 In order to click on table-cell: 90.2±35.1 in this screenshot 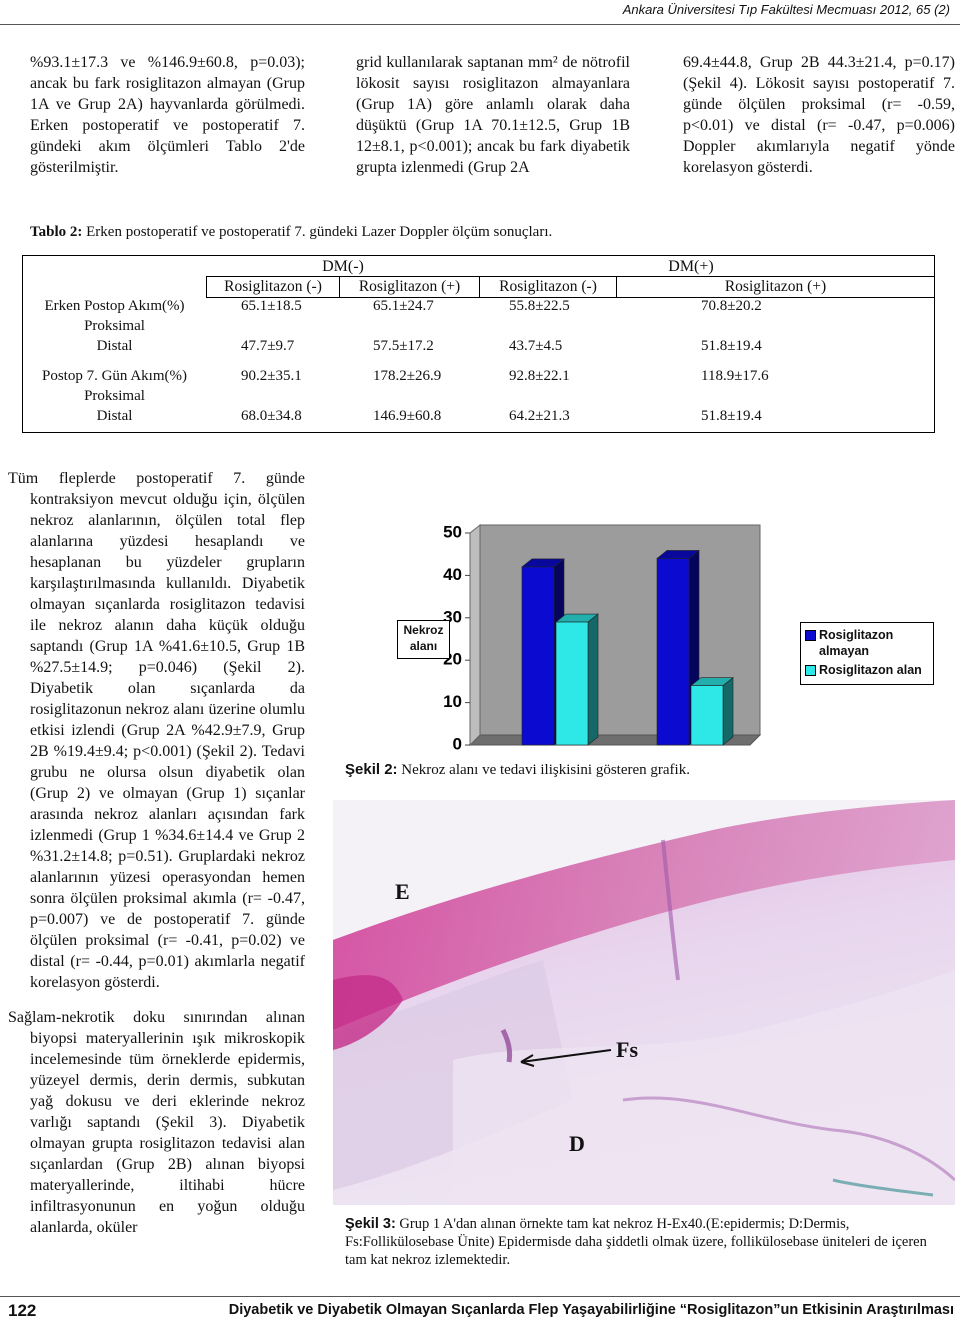, I will do `click(271, 376)`.